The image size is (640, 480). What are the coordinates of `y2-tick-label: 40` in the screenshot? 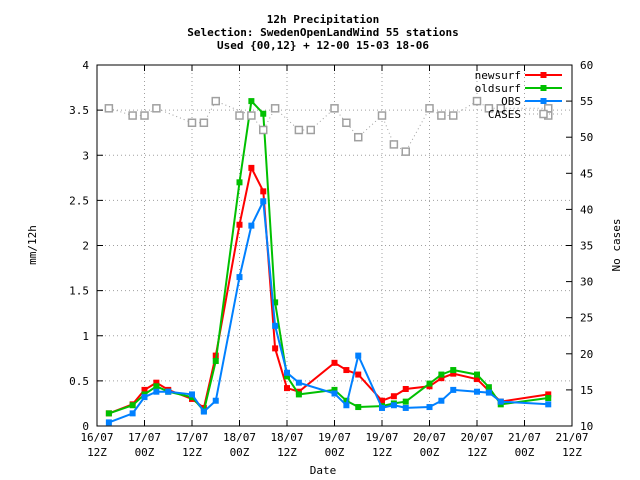 It's located at (586, 209).